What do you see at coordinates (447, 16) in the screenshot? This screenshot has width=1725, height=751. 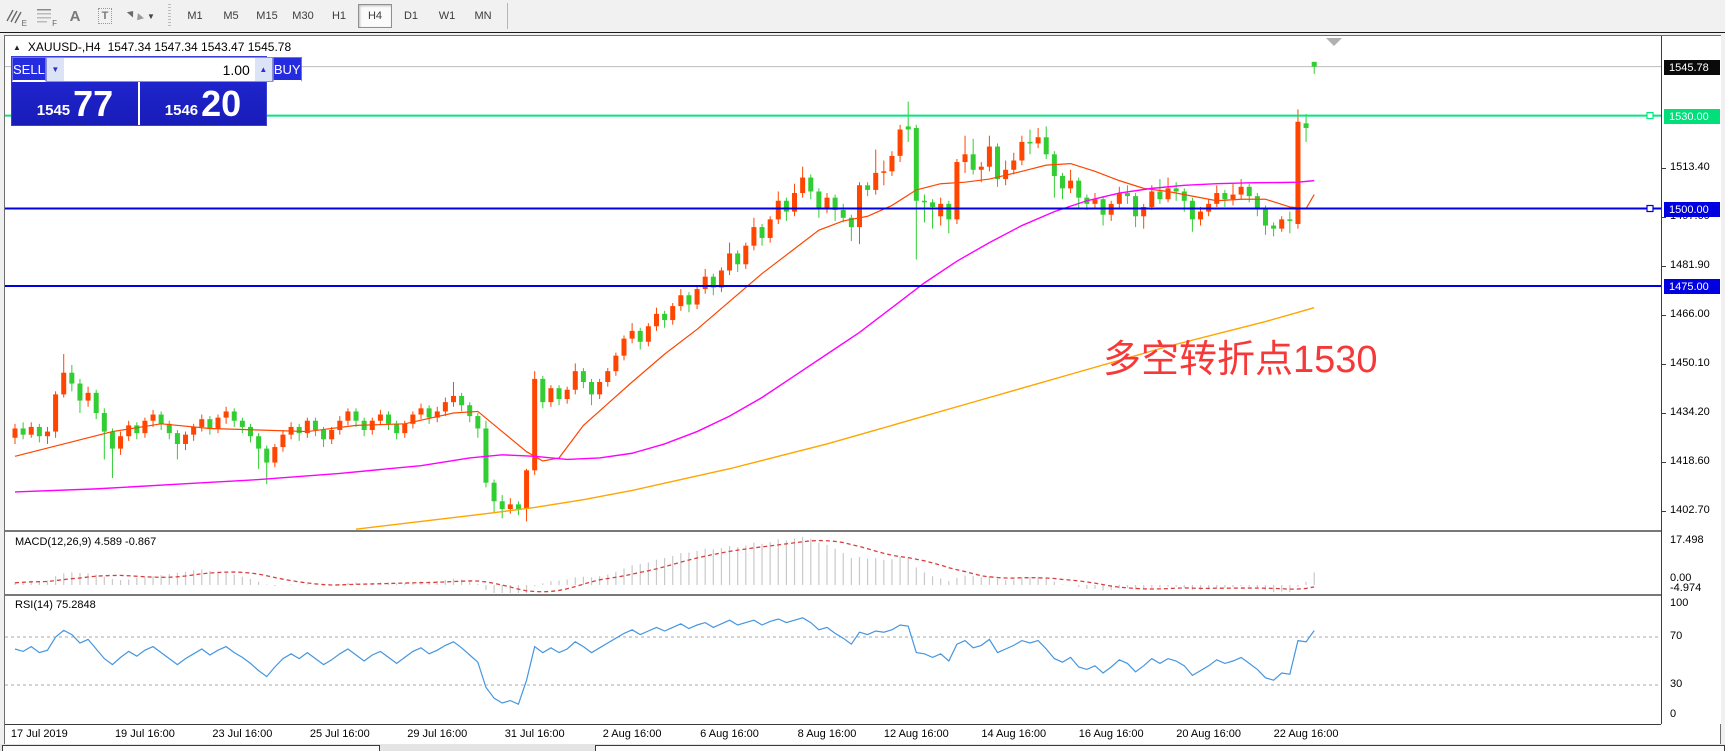 I see `timeframe-w1: W1` at bounding box center [447, 16].